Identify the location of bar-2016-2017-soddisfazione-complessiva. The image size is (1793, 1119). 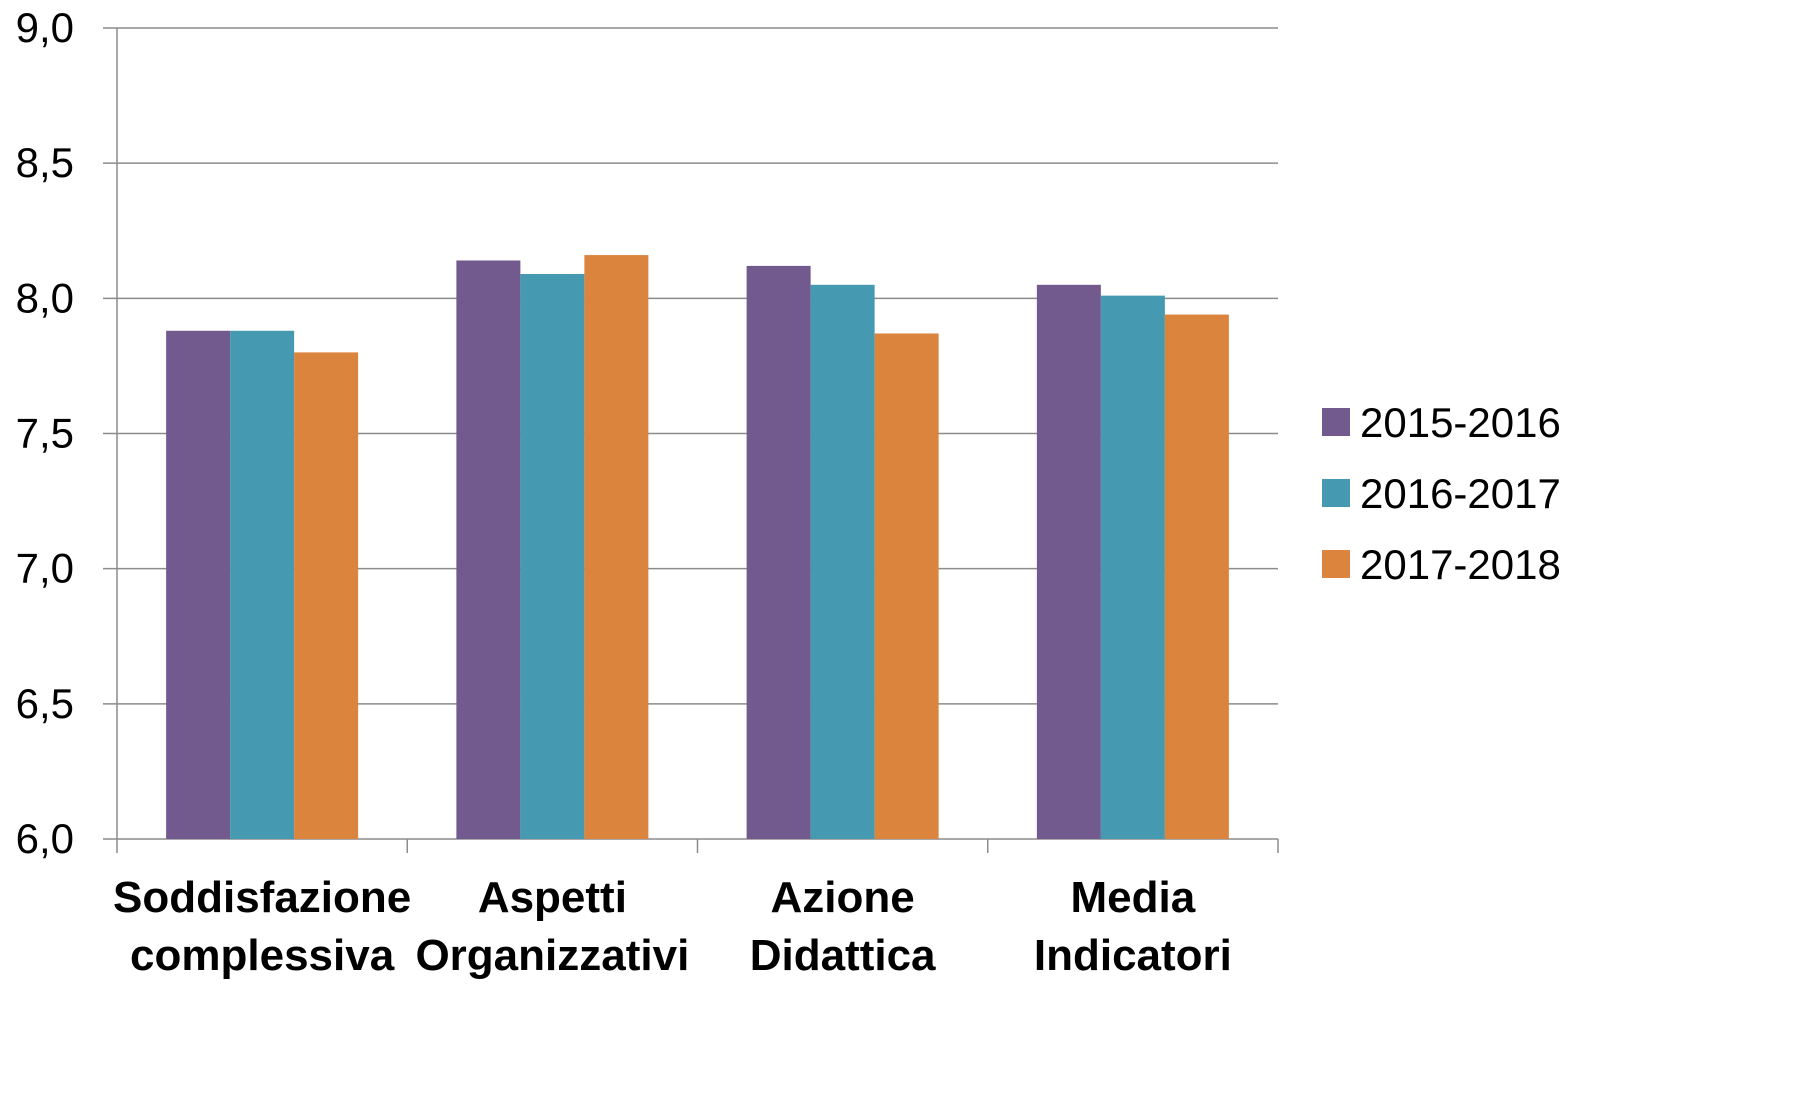
(262, 584).